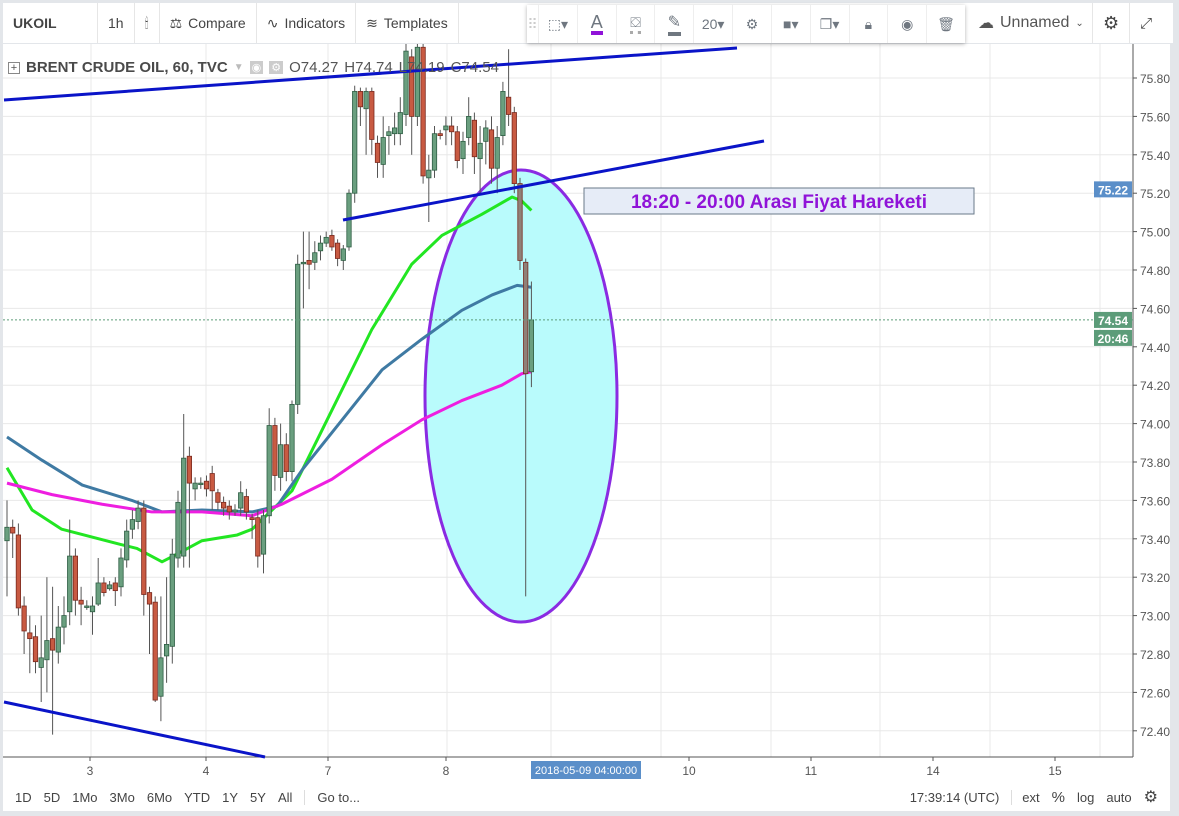  Describe the element at coordinates (1119, 797) in the screenshot. I see `auto-toggle: auto` at that location.